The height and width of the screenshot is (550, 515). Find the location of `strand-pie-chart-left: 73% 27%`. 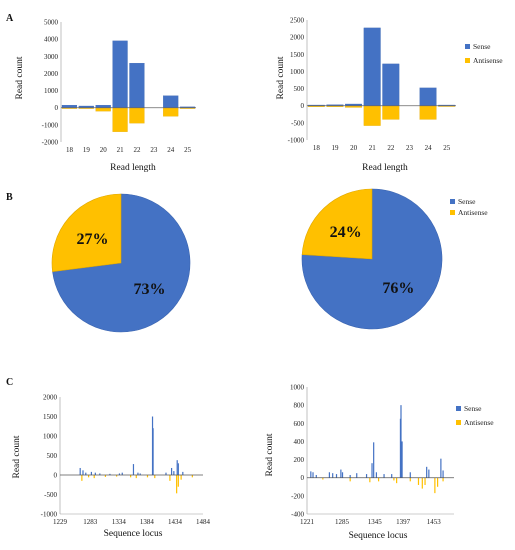

strand-pie-chart-left: 73% 27% is located at coordinates (121, 263).